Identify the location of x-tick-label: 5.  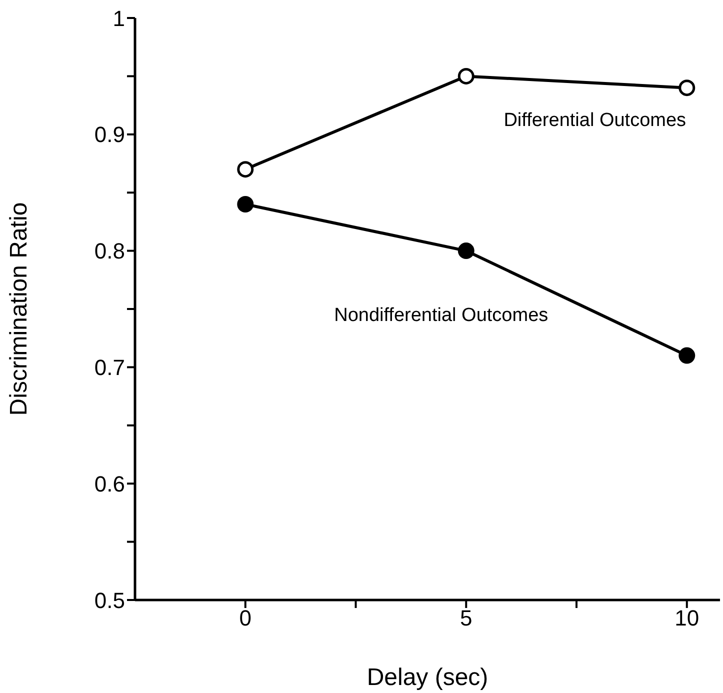
(466, 618).